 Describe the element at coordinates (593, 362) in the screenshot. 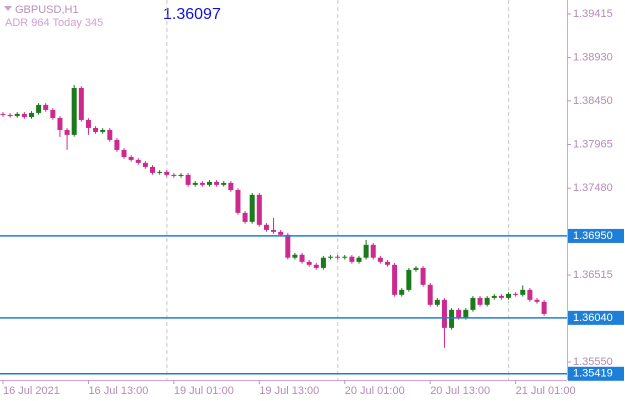

I see `y-tick-label: 1.35550` at that location.